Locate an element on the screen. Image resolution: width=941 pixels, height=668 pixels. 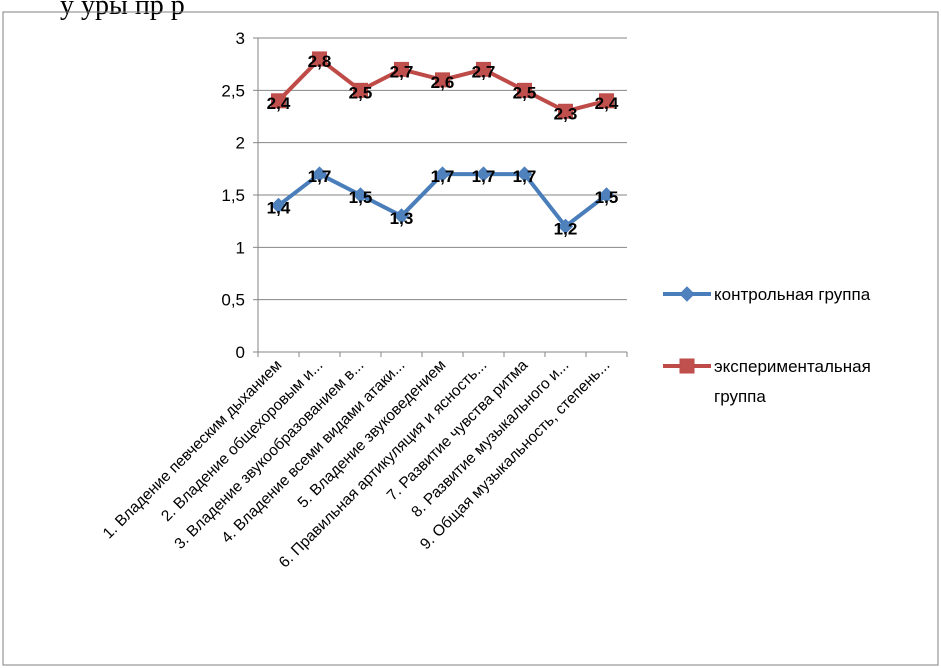
data-label: 2,3 is located at coordinates (566, 113).